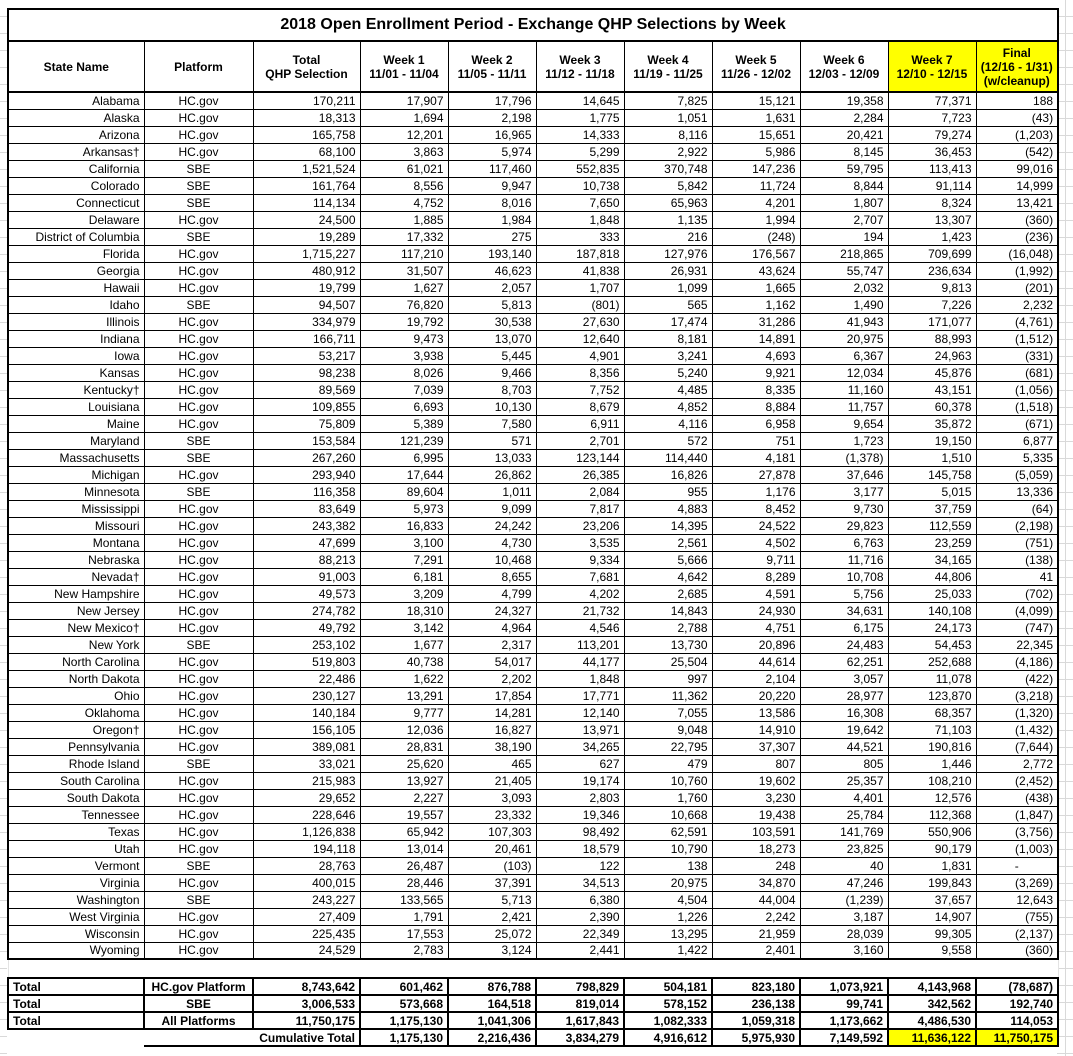 Image resolution: width=1073 pixels, height=1056 pixels. Describe the element at coordinates (76, 729) in the screenshot. I see `state-name-cell: Oregon†` at that location.